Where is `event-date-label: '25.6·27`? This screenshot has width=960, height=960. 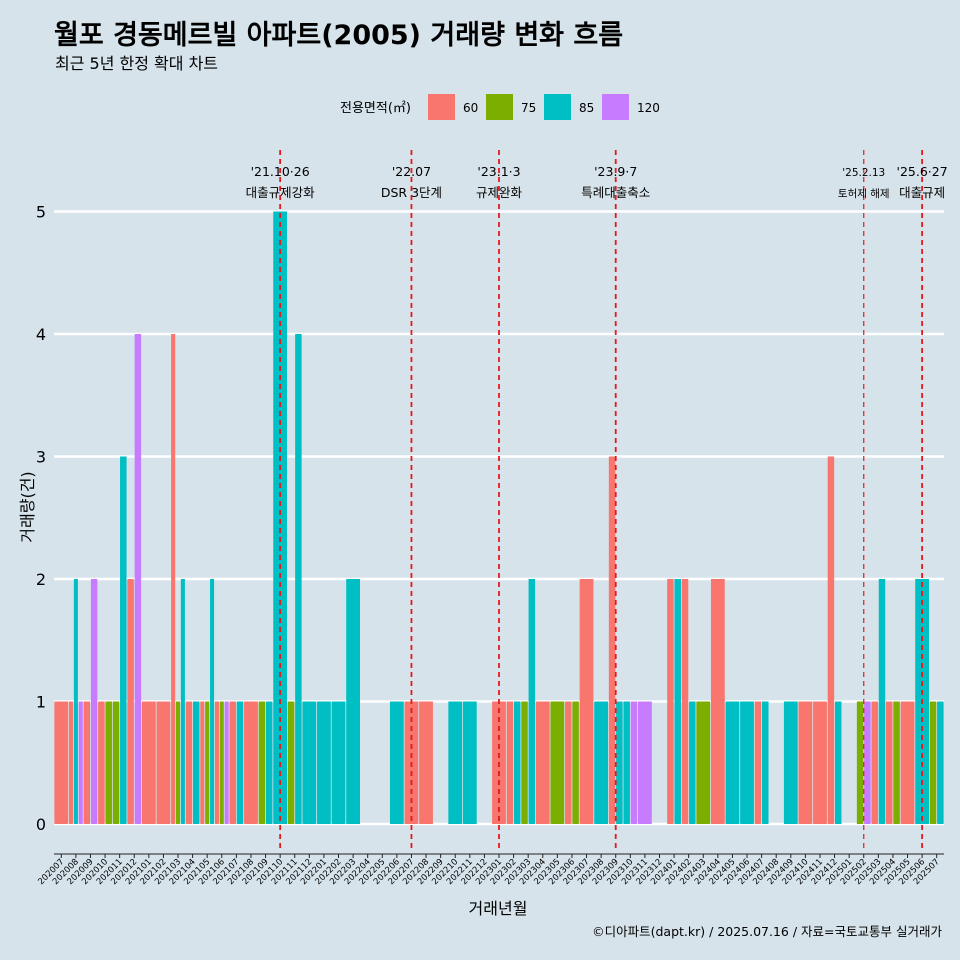 event-date-label: '25.6·27 is located at coordinates (922, 171).